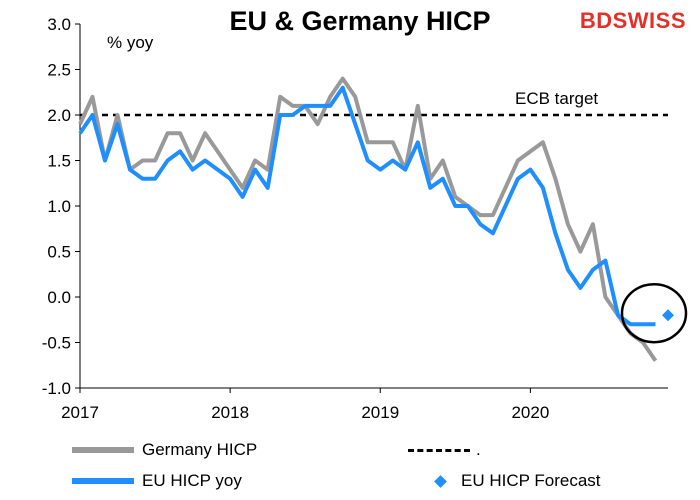  I want to click on x-tick-label: 2017, so click(80, 412).